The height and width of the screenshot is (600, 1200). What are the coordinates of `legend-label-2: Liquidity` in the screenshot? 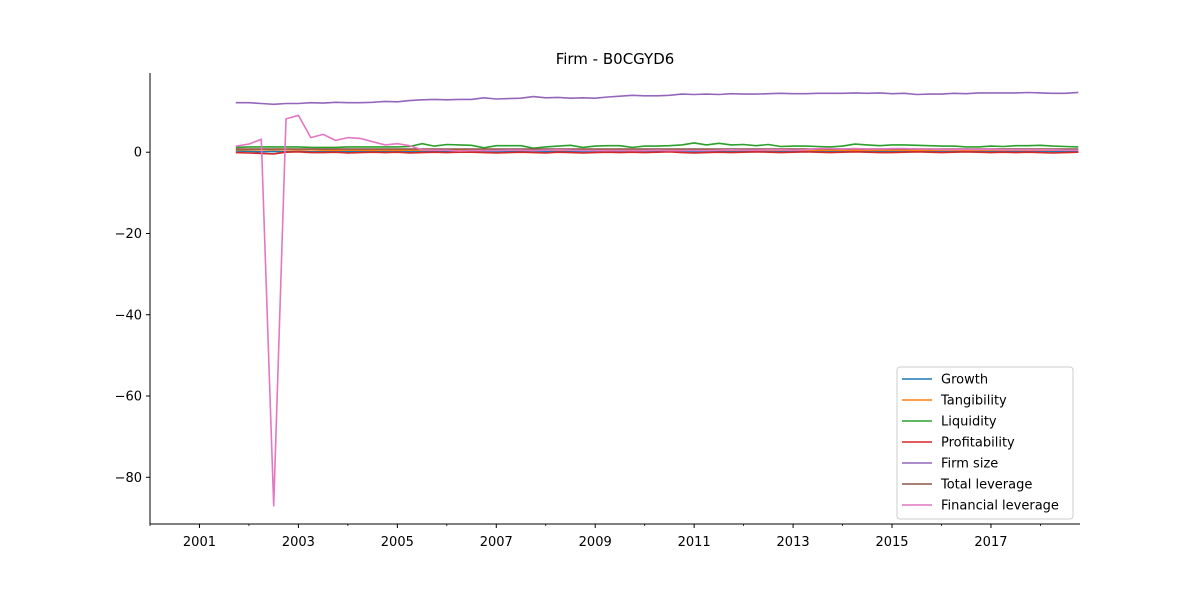 It's located at (969, 422).